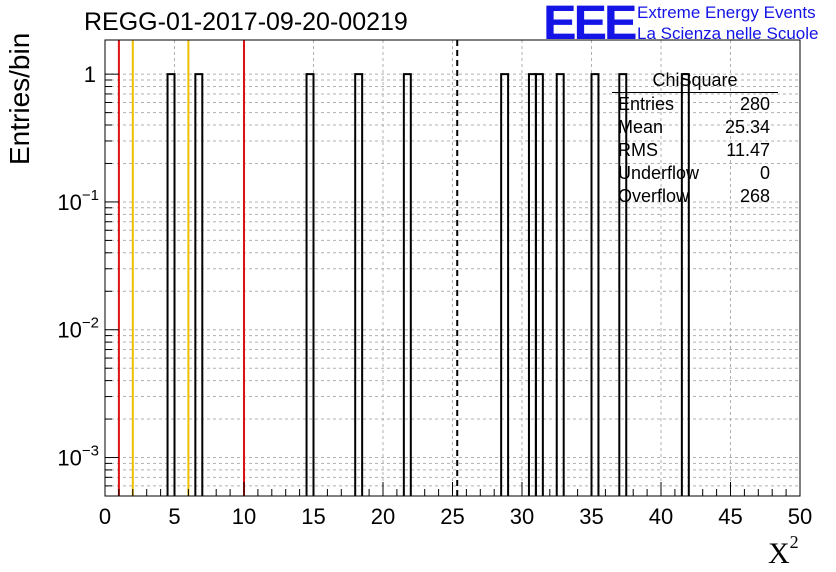 The height and width of the screenshot is (572, 836). Describe the element at coordinates (748, 150) in the screenshot. I see `stats-value: 11.47` at that location.